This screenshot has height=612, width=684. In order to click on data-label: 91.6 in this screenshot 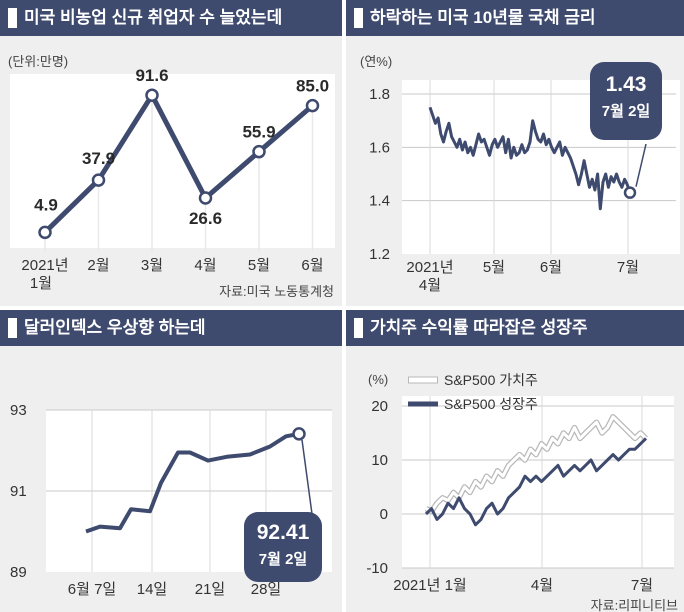, I will do `click(151, 75)`.